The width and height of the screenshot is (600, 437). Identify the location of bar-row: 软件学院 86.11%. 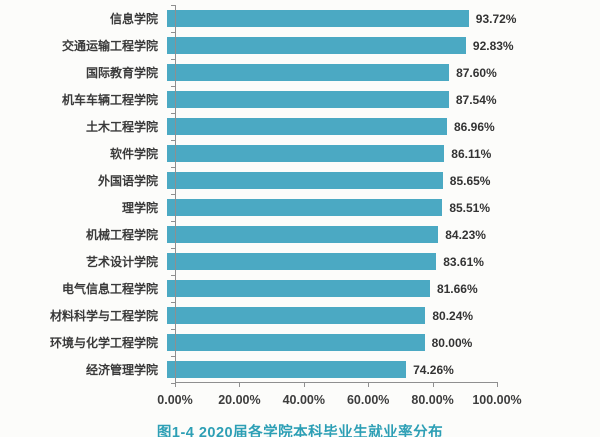
(270, 153).